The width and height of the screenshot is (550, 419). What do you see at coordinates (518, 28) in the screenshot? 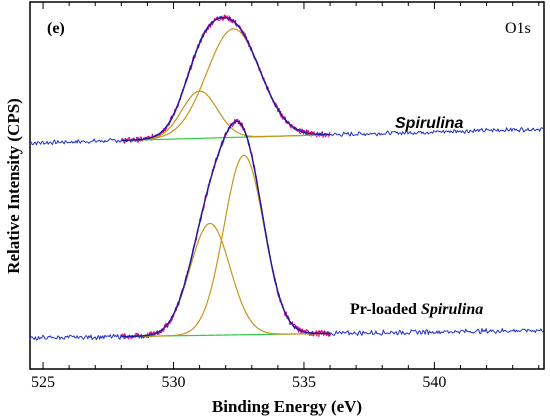
I see `core-level-label: O1s` at bounding box center [518, 28].